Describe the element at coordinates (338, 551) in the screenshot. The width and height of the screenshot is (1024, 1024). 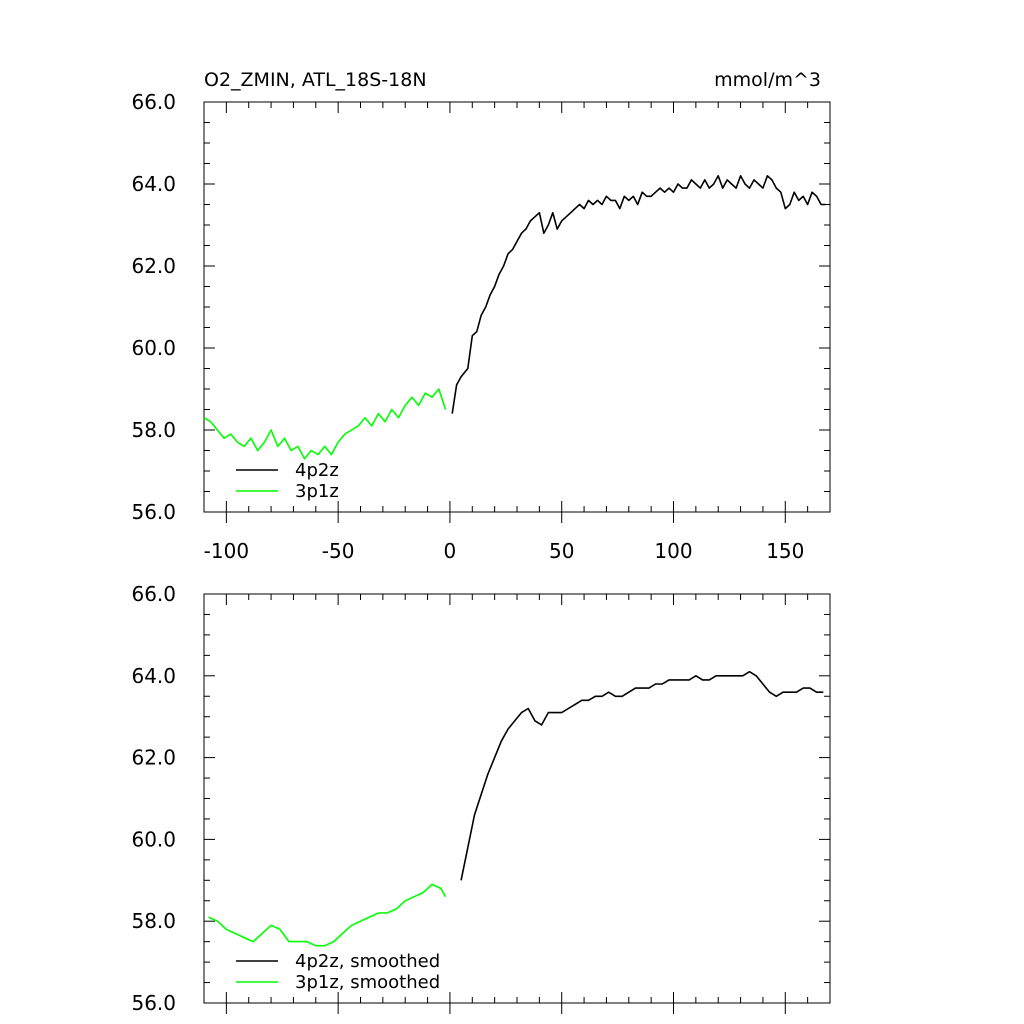
I see `x-tick-label: -50` at that location.